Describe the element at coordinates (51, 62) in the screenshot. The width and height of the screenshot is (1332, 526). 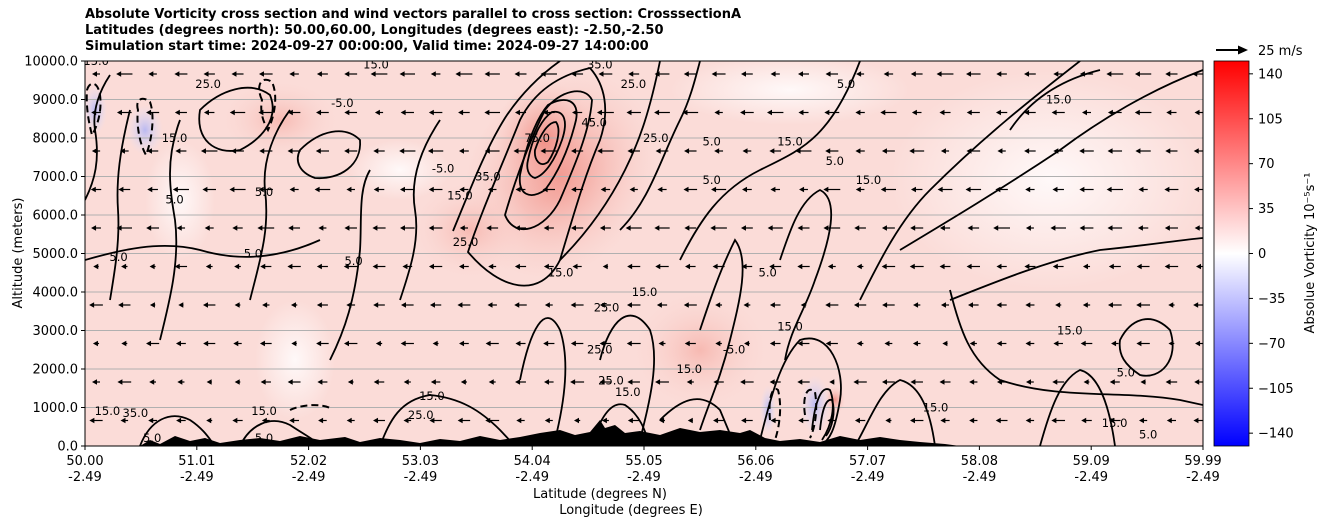
I see `y-tick-label: 10000.0` at that location.